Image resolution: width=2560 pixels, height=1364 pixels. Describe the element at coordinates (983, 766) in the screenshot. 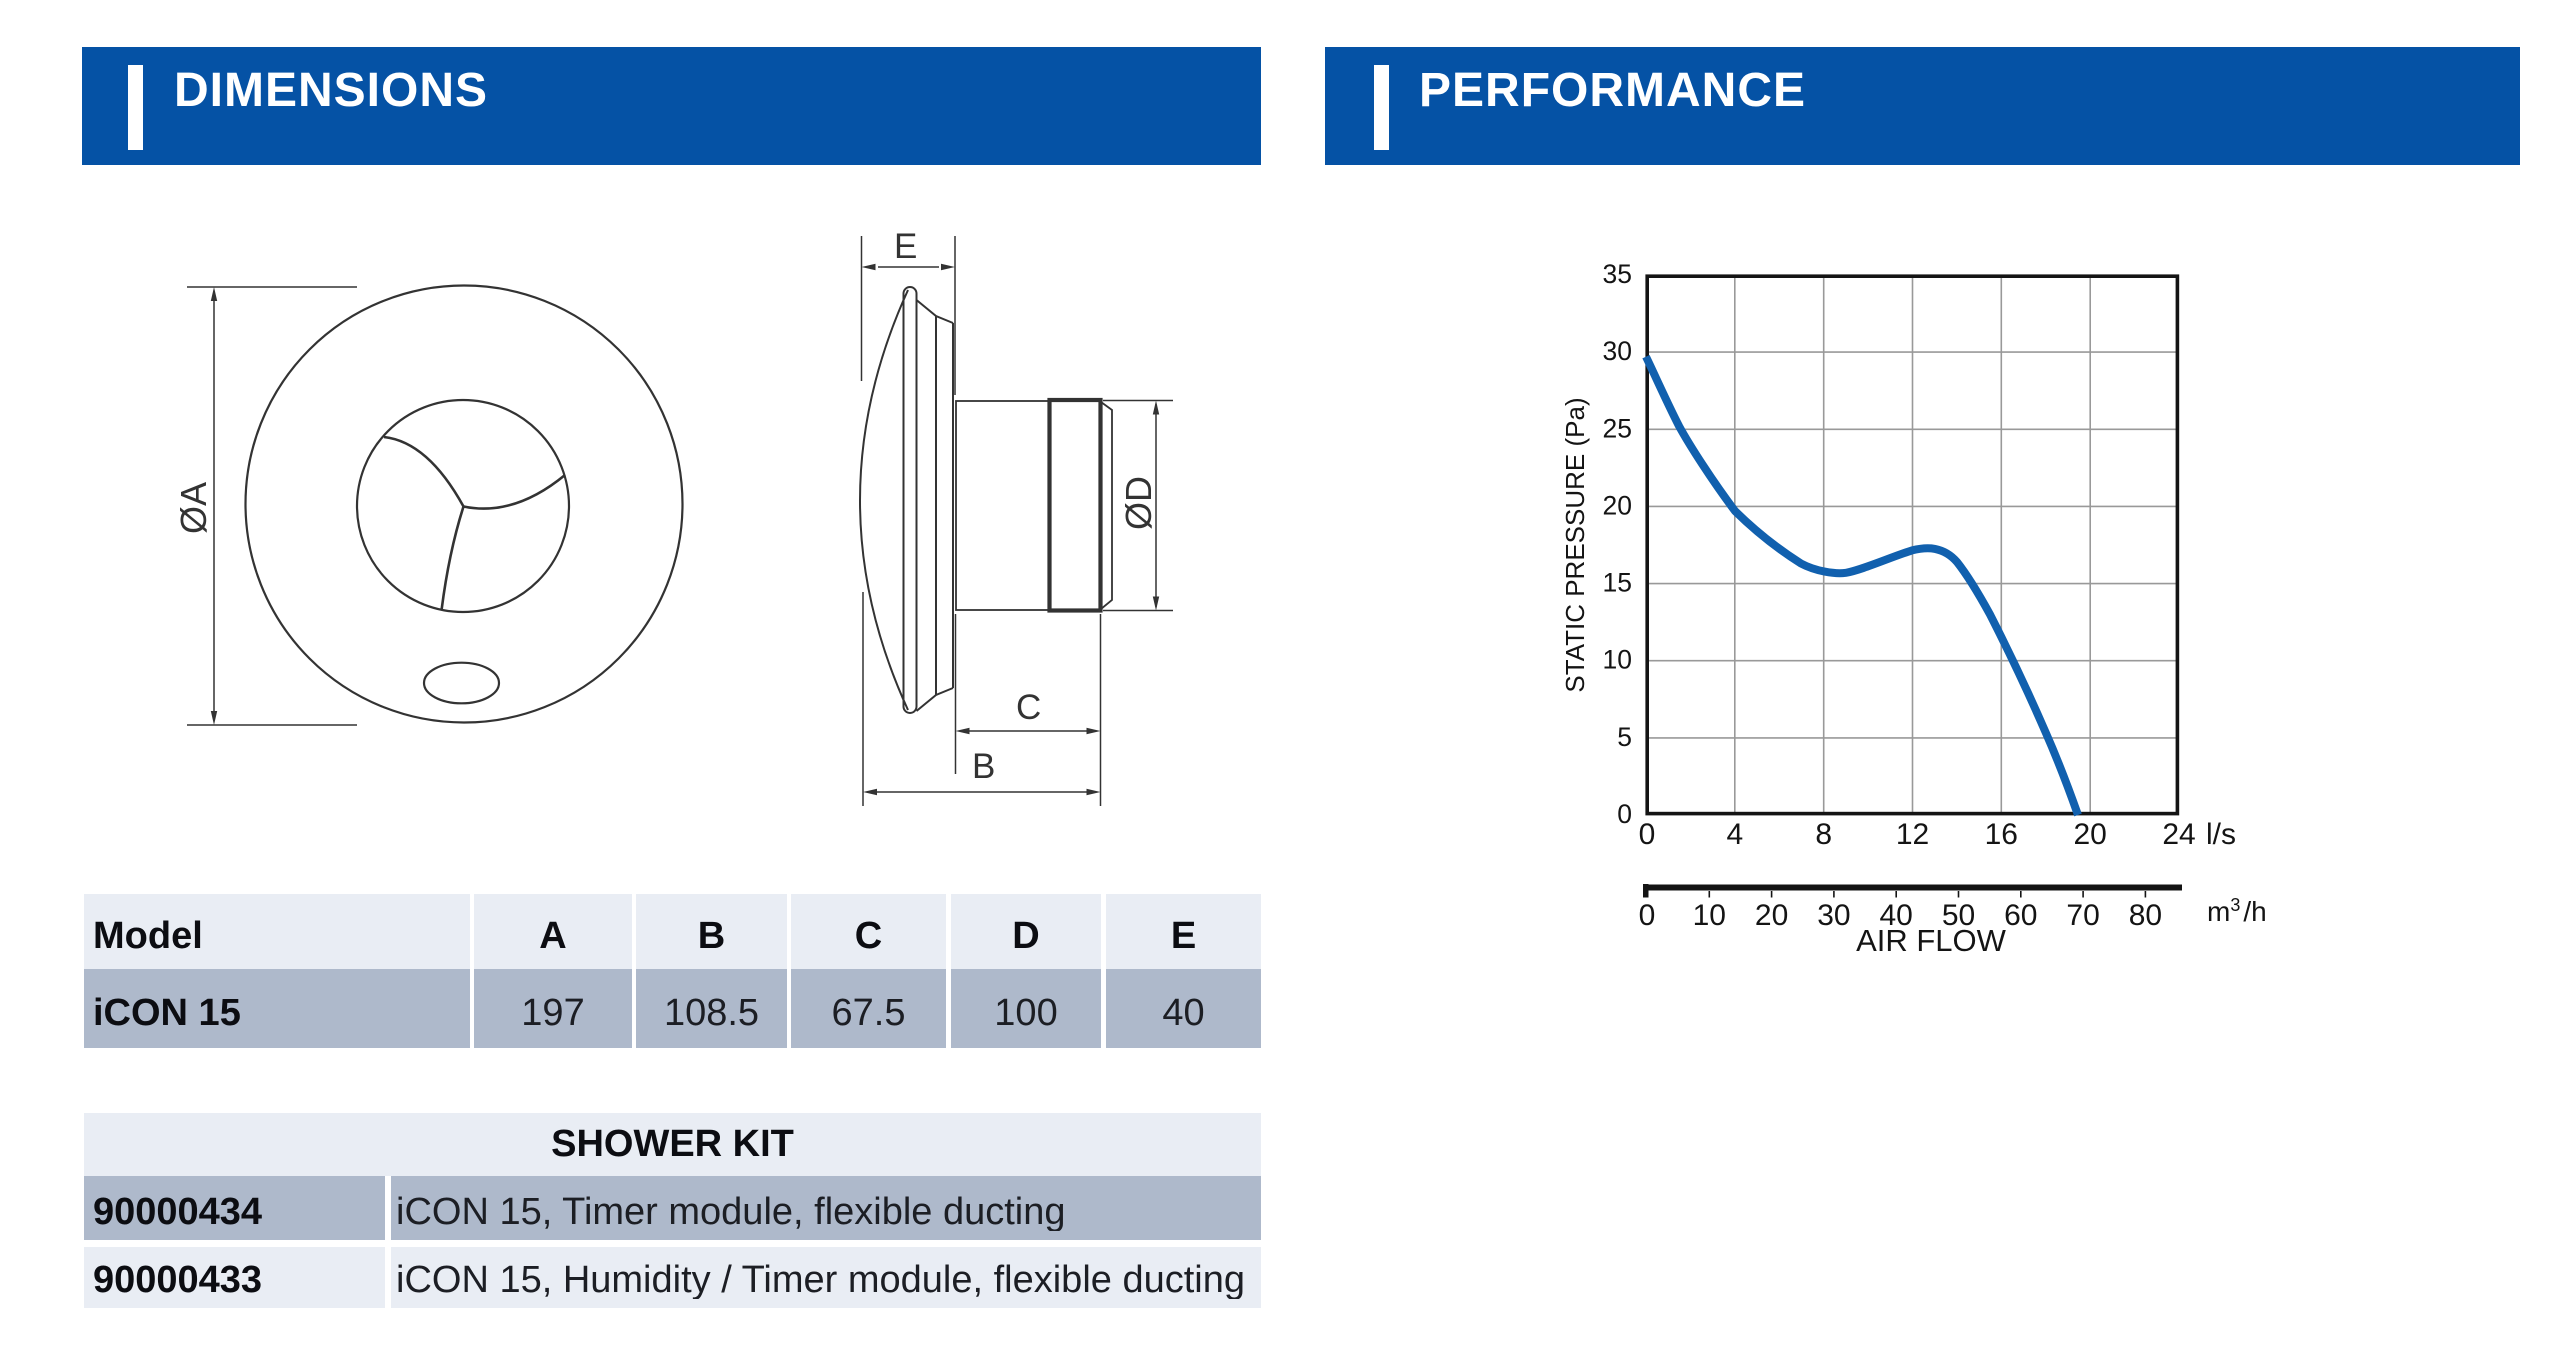

I see `svg-text: B` at that location.